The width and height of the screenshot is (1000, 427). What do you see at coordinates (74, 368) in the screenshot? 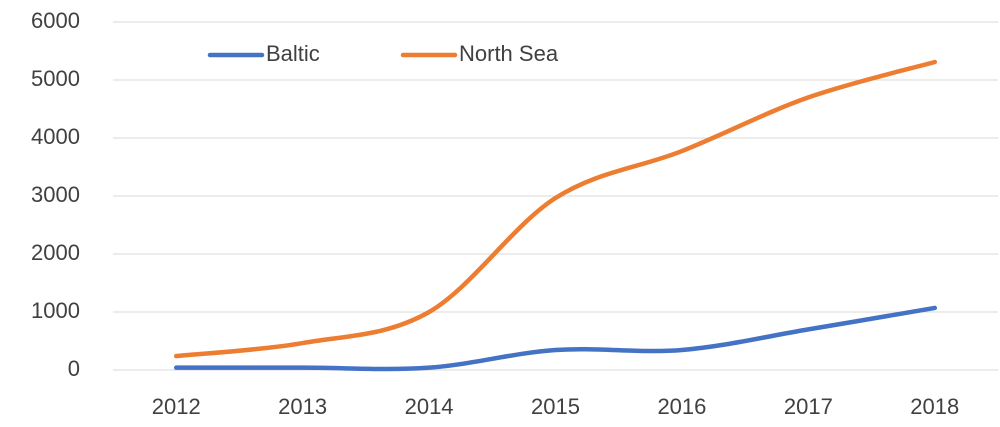
I see `y-tick-label: 0` at bounding box center [74, 368].